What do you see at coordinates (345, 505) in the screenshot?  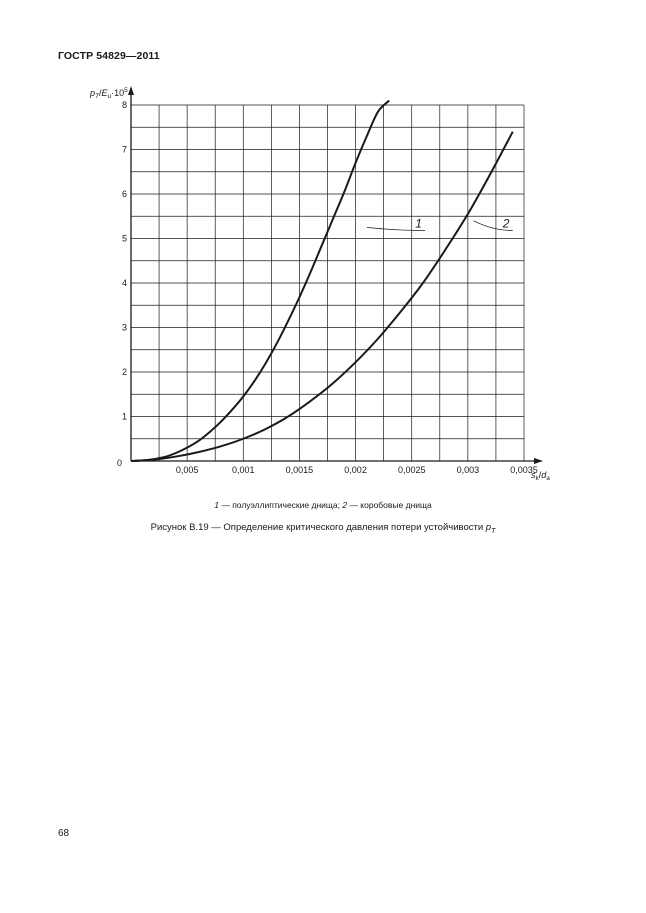 I see `legend-number-2: 2` at bounding box center [345, 505].